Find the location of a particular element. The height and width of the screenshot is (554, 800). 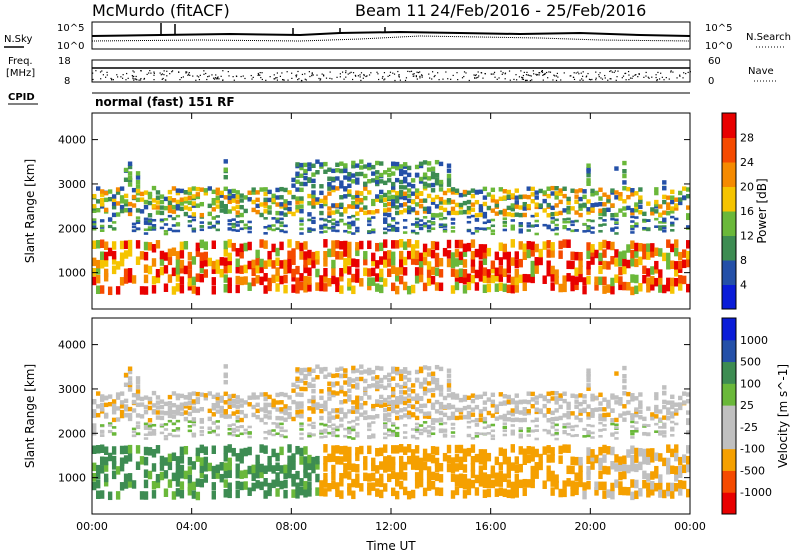

power-colorbar-tick: 20 is located at coordinates (747, 187).